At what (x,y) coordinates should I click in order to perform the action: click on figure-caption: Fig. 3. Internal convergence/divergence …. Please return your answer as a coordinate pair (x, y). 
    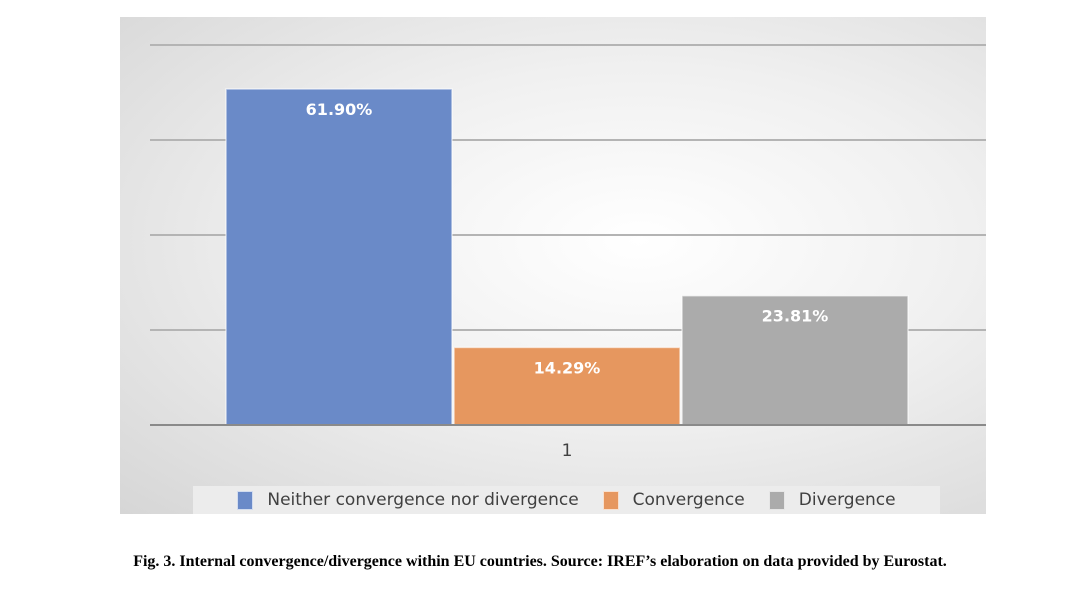
    Looking at the image, I should click on (540, 561).